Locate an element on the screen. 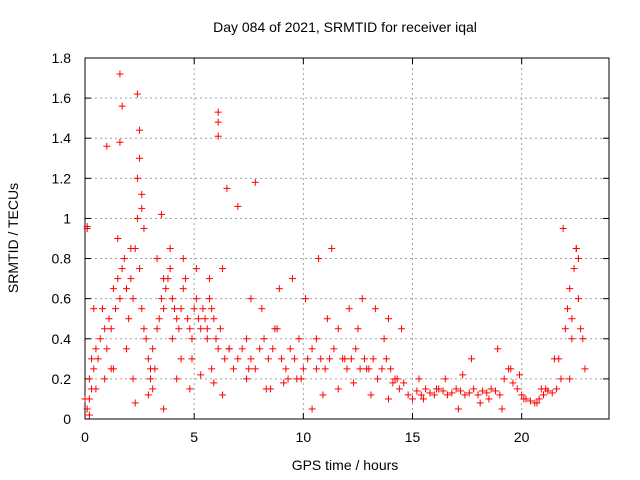 Image resolution: width=640 pixels, height=480 pixels. y-tick-label: 0.2 is located at coordinates (62, 379).